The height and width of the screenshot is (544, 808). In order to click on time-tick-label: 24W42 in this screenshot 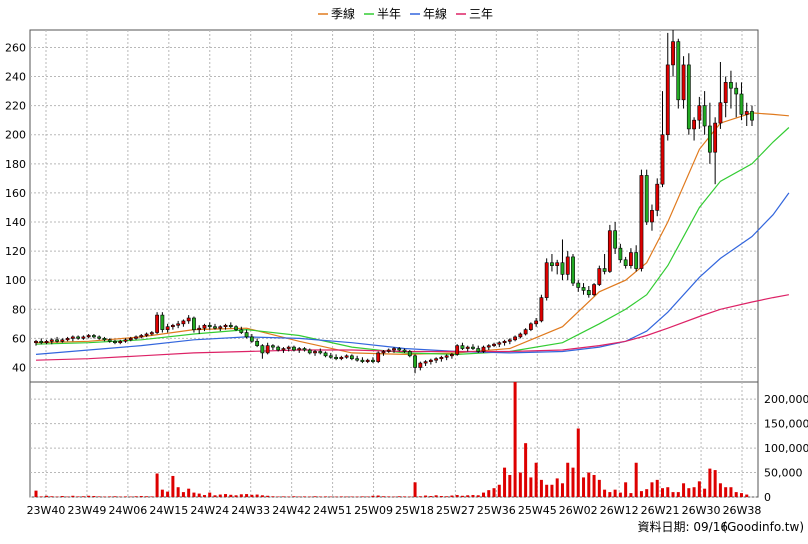, I will do `click(291, 510)`.